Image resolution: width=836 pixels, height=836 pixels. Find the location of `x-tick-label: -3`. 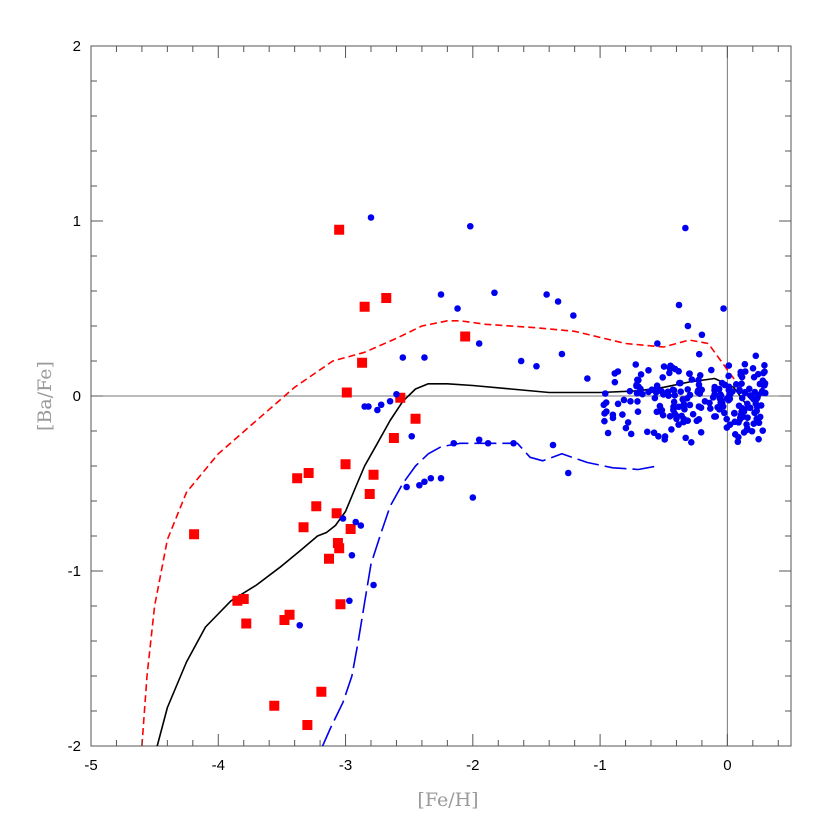

x-tick-label: -3 is located at coordinates (345, 765).